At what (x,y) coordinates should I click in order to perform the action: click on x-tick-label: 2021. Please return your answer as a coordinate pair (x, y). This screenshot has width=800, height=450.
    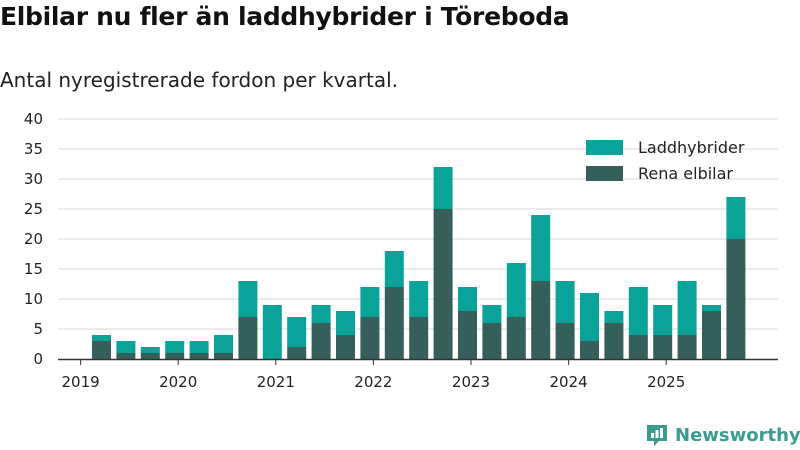
    Looking at the image, I should click on (276, 382).